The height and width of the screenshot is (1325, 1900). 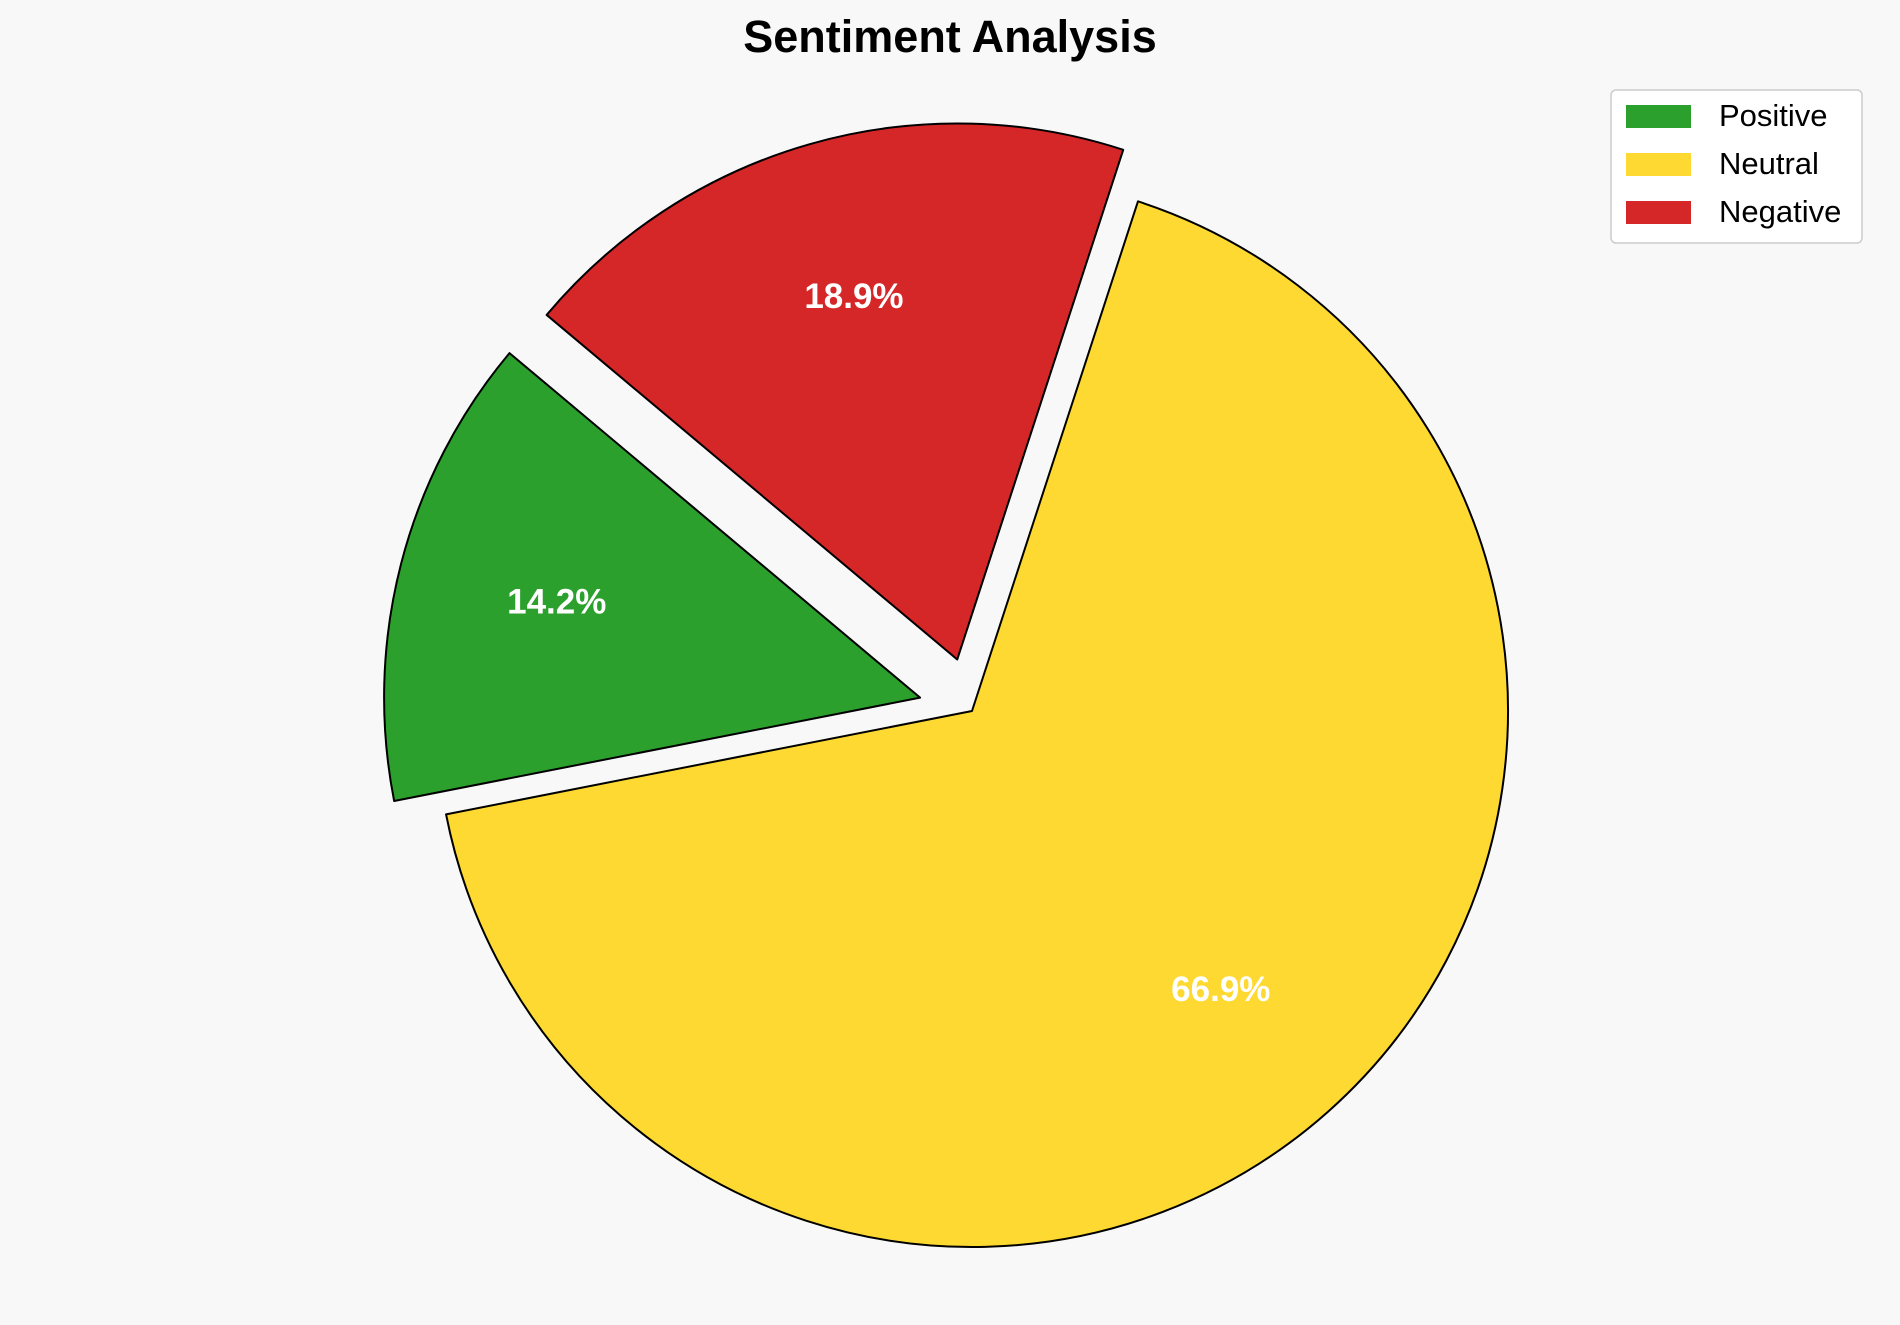 What do you see at coordinates (556, 601) in the screenshot?
I see `slice-label: 14.2%` at bounding box center [556, 601].